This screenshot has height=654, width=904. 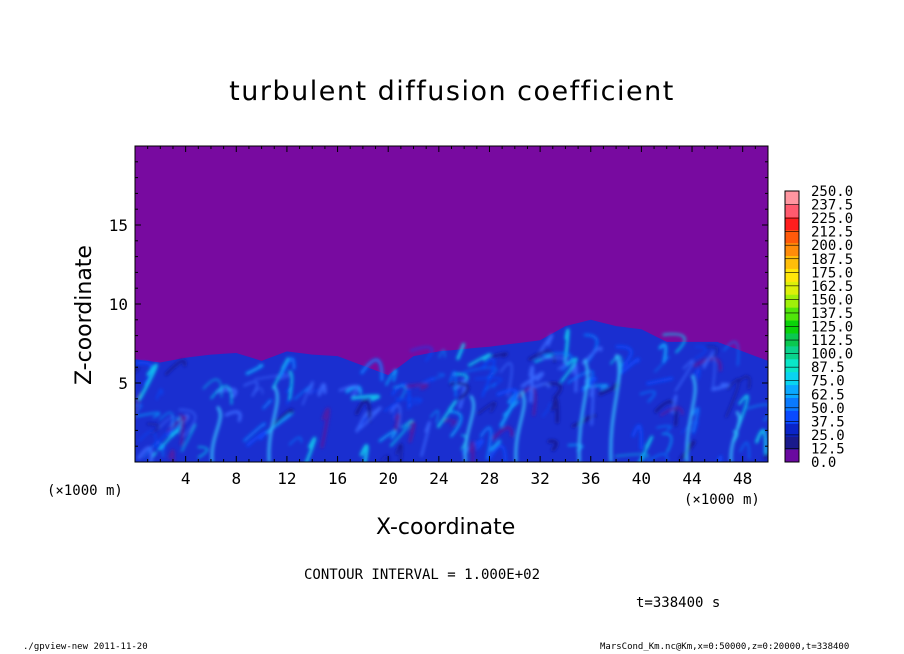 I want to click on x-tick-label: 12, so click(x=286, y=478).